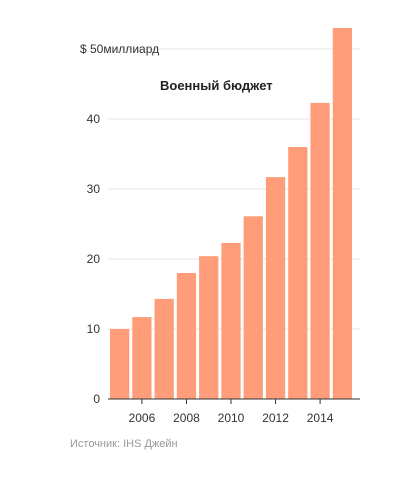 The width and height of the screenshot is (408, 478). I want to click on bar-2007, so click(164, 348).